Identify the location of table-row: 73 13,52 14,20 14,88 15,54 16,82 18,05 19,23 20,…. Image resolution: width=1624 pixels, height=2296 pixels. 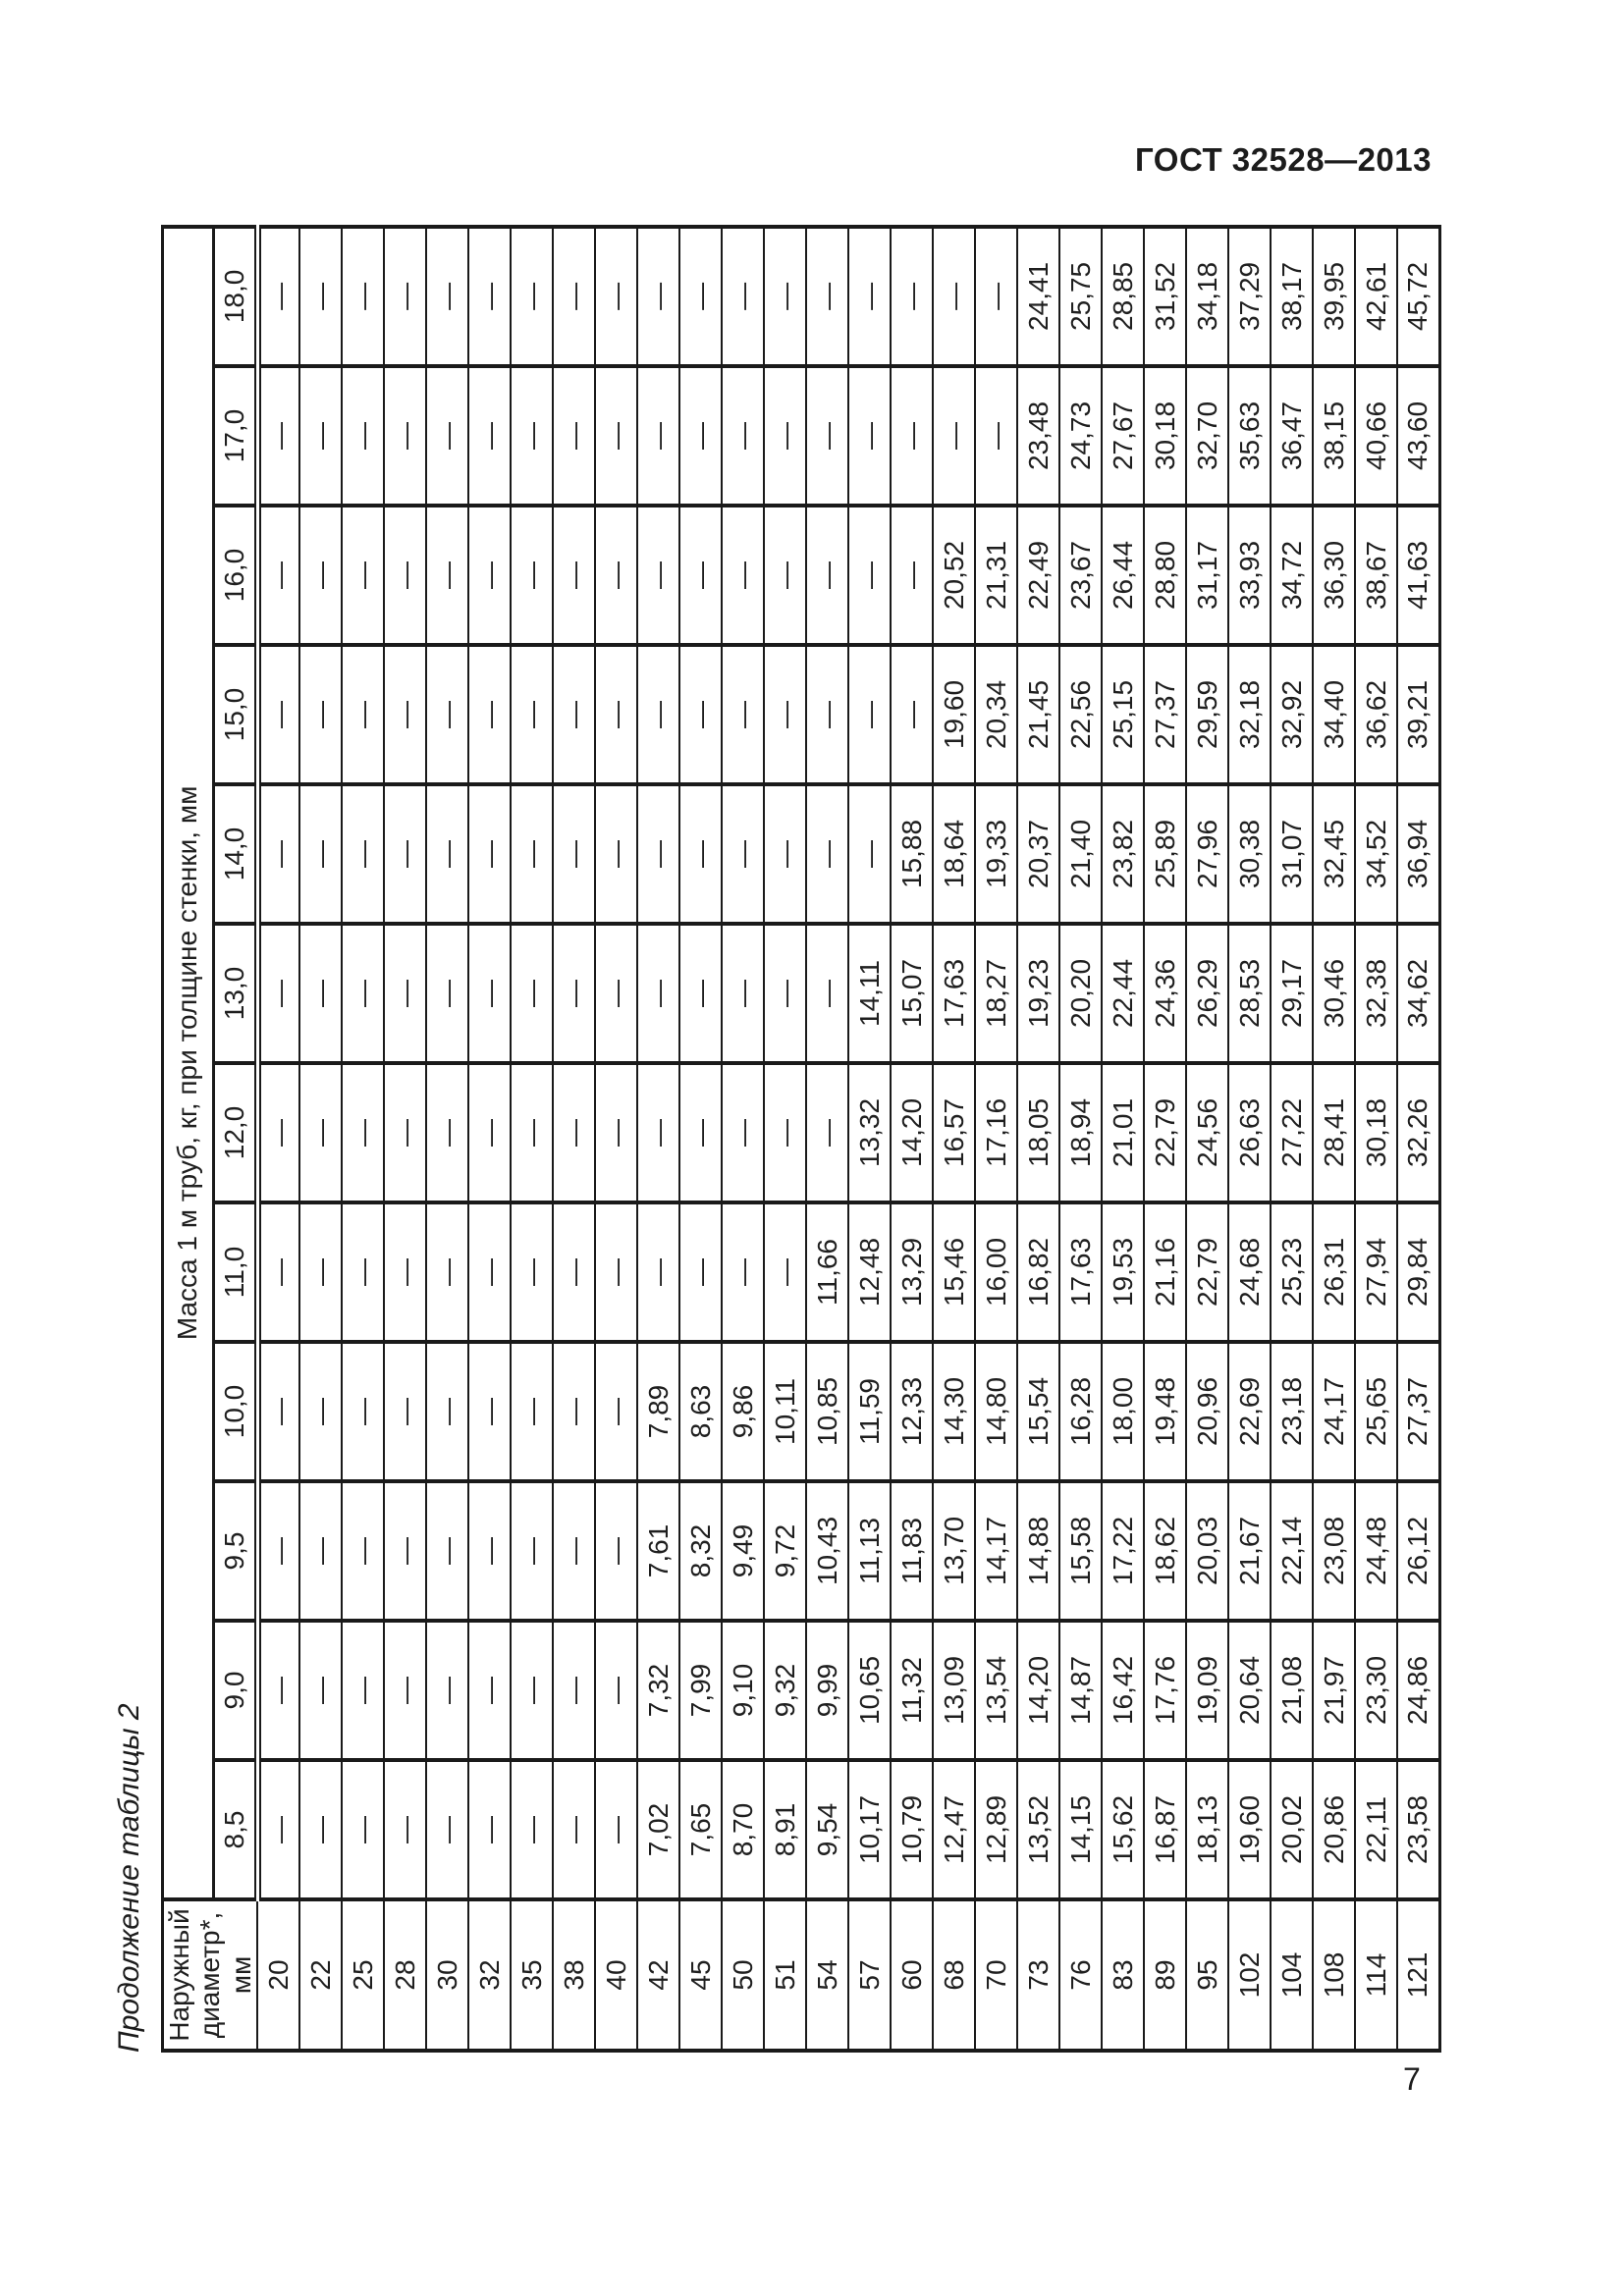
(1038, 1138).